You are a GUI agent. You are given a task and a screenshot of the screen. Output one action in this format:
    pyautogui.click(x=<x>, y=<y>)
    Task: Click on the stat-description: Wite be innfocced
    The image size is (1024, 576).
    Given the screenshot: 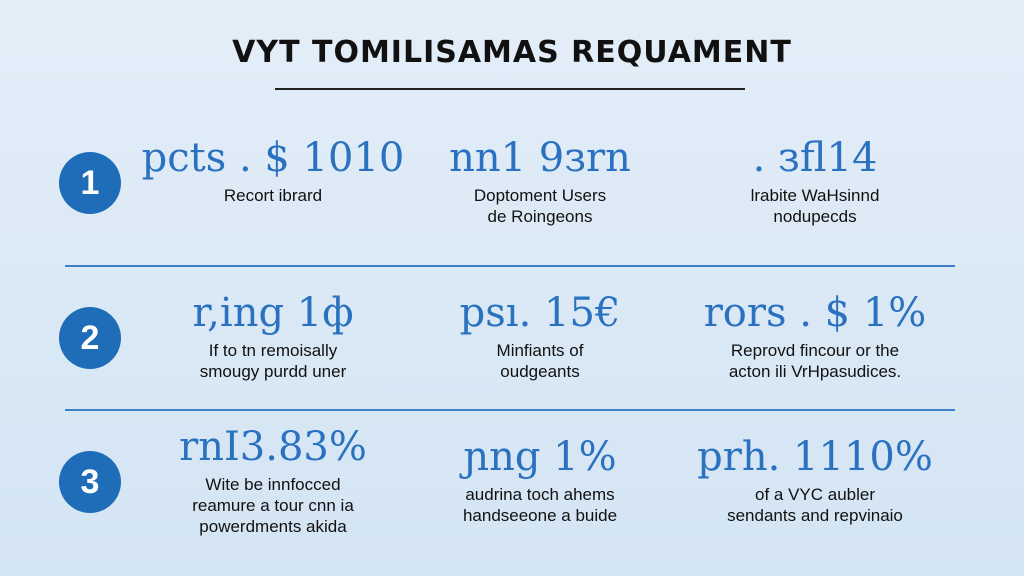 What is the action you would take?
    pyautogui.click(x=272, y=484)
    